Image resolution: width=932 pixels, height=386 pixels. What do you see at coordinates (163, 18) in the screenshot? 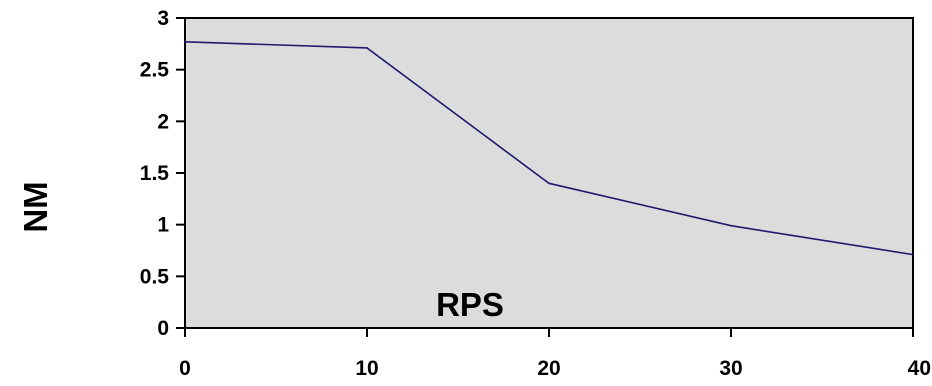
I see `y-tick-label: 3` at bounding box center [163, 18].